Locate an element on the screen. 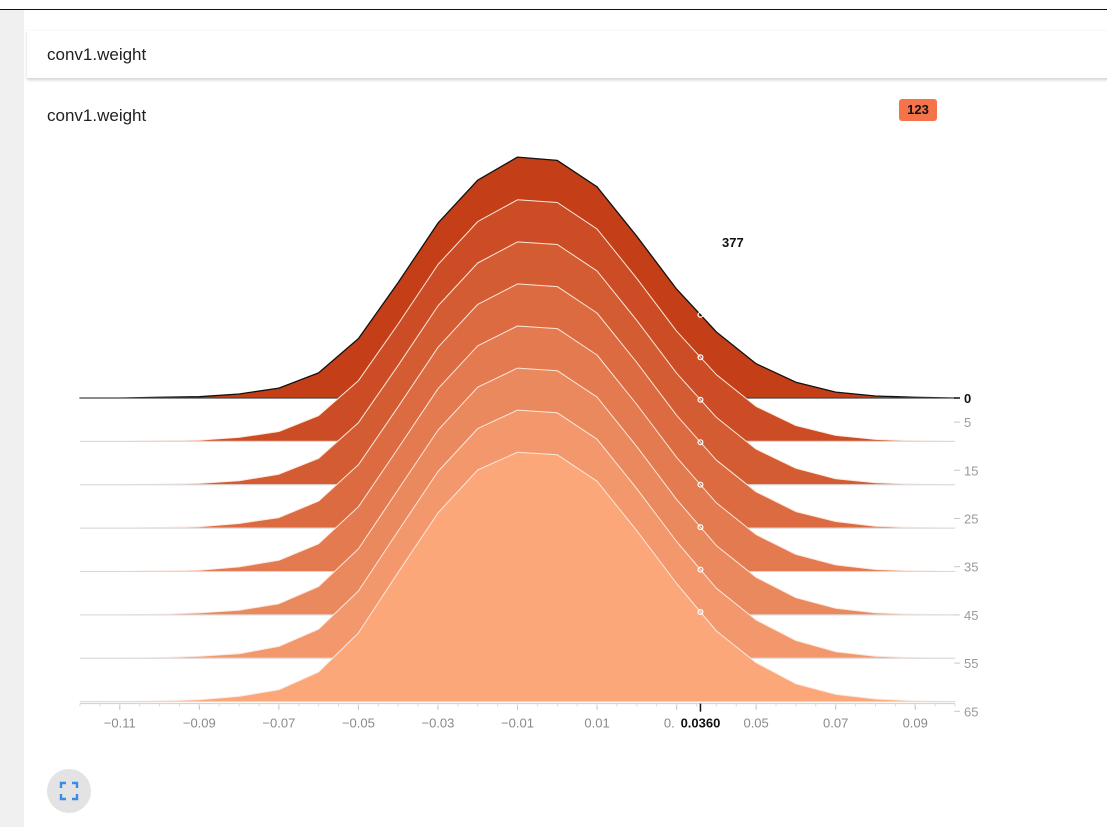 This screenshot has height=827, width=1107. x-tick-label: −0.09 is located at coordinates (199, 723).